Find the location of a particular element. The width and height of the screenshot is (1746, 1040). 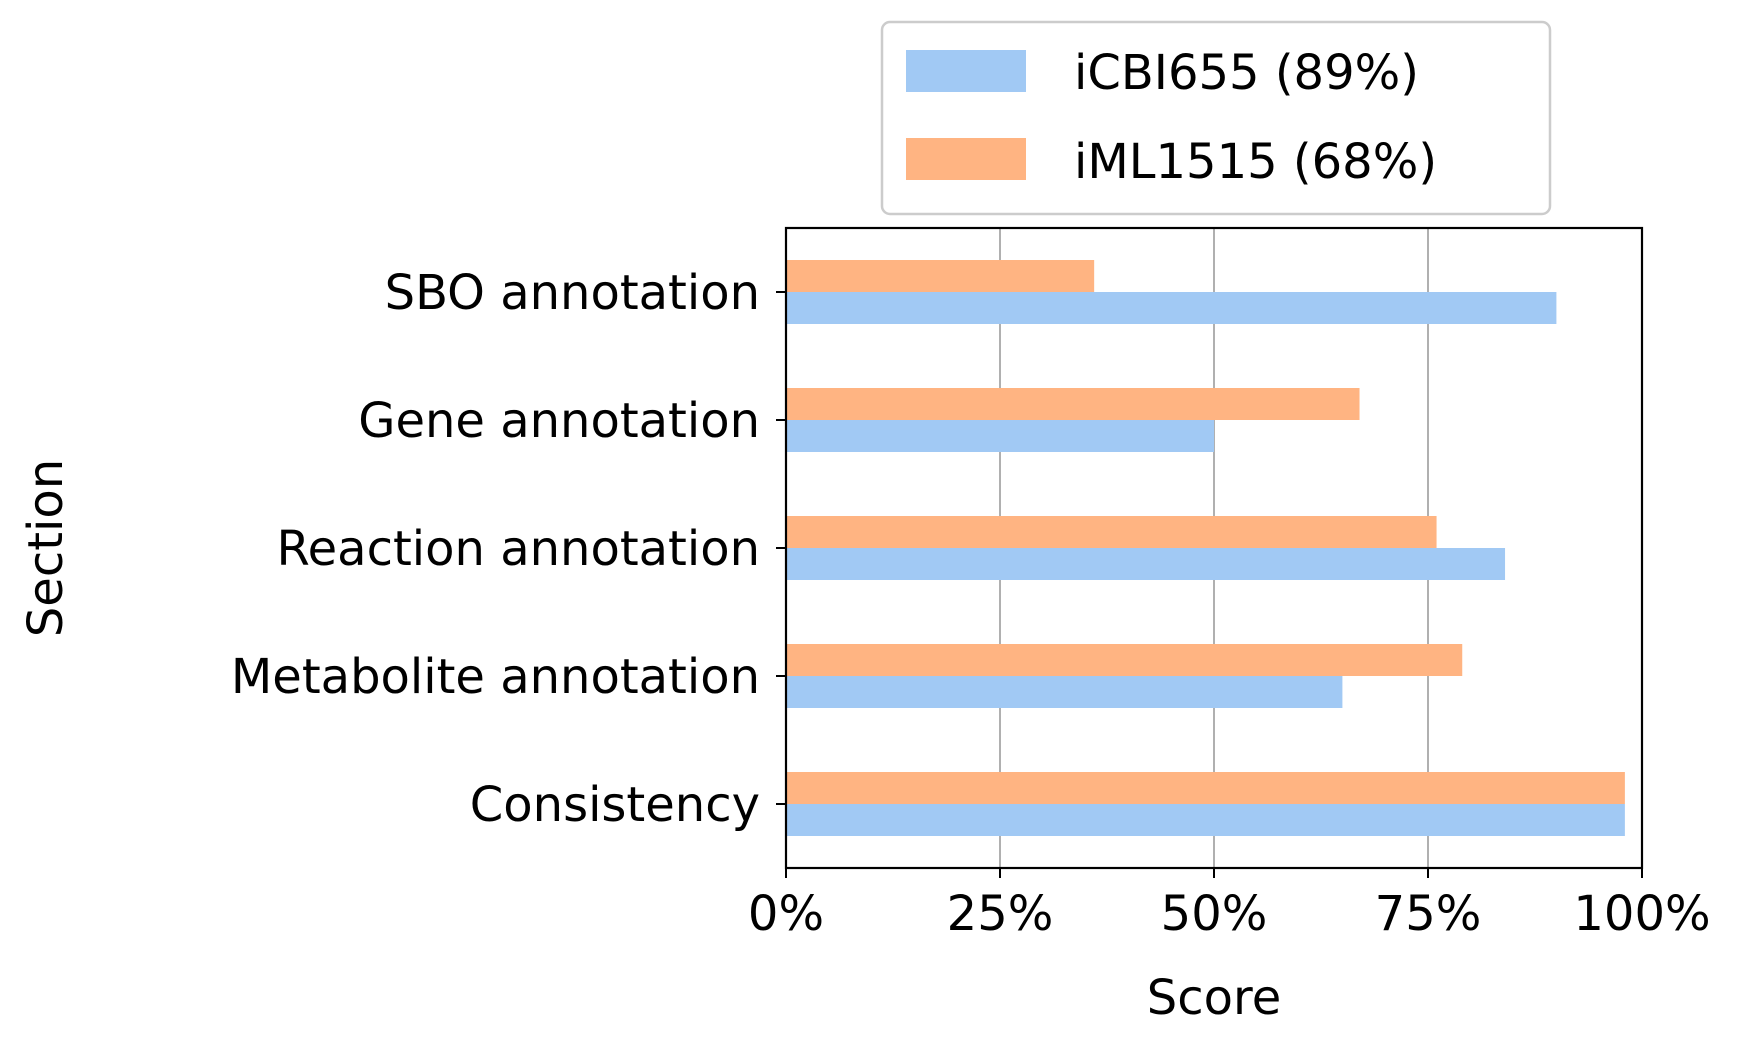

x-tick-label-0: 0% is located at coordinates (786, 914).